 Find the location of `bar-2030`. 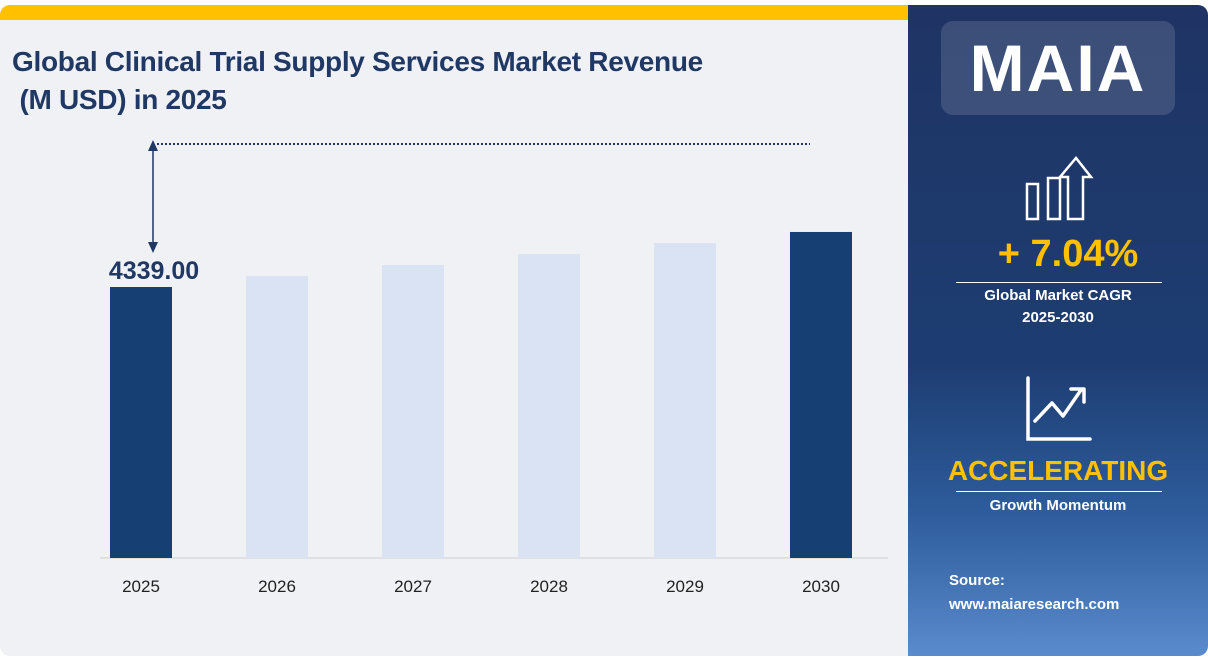

bar-2030 is located at coordinates (821, 394).